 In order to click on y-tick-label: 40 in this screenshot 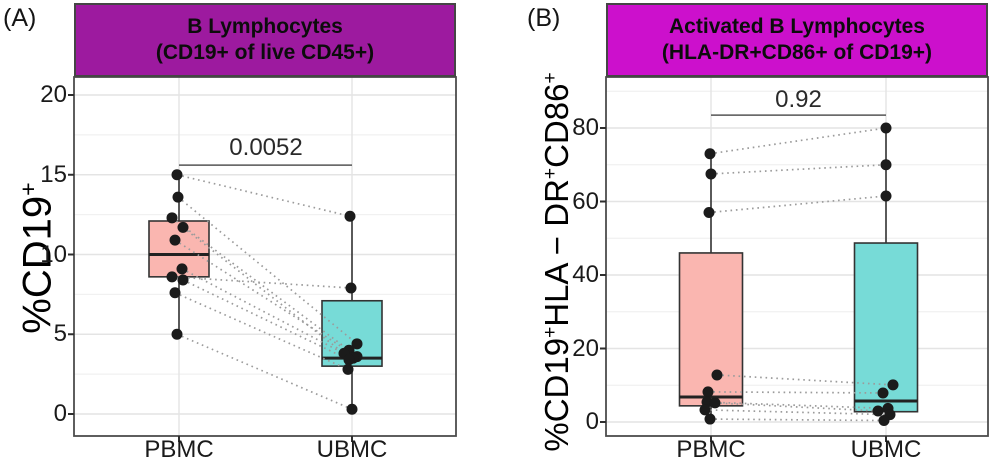, I will do `click(585, 274)`.